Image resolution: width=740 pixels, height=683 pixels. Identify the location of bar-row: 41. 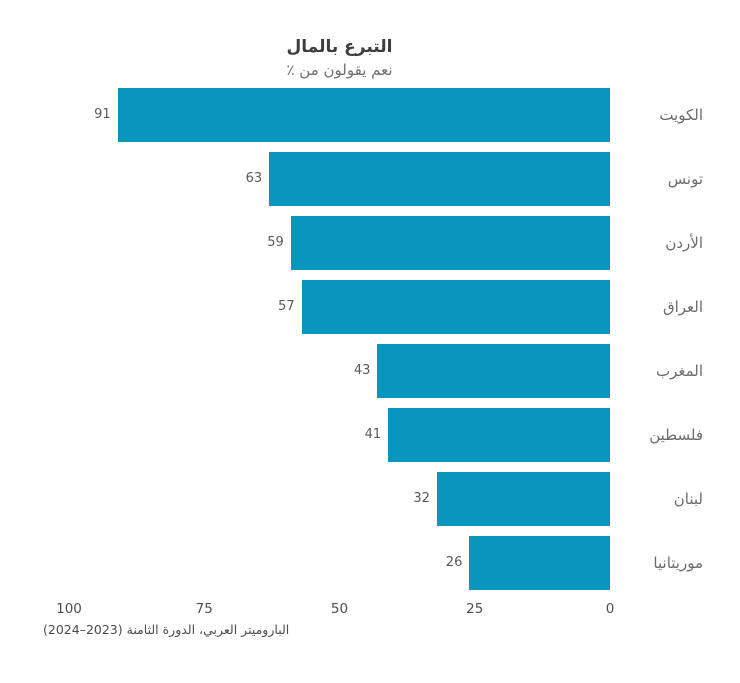
(339, 435).